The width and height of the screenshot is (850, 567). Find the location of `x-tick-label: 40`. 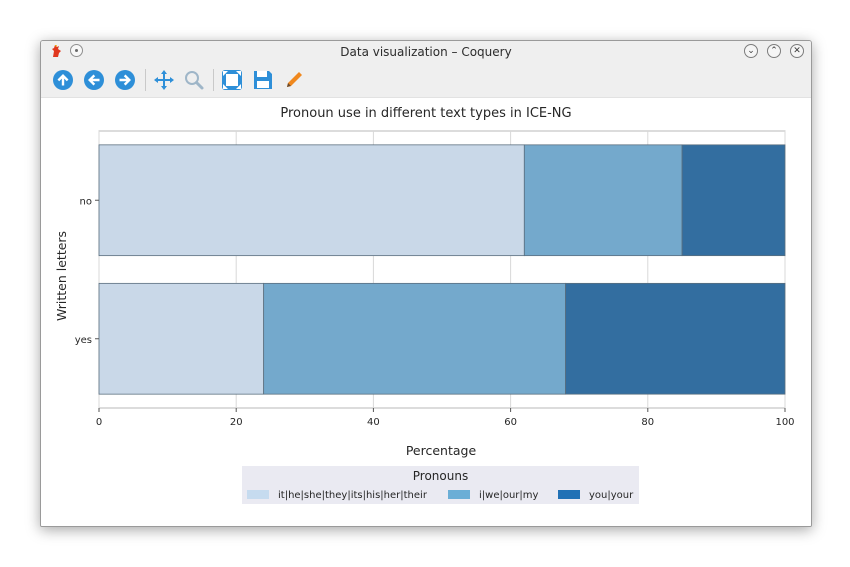

x-tick-label: 40 is located at coordinates (373, 422).